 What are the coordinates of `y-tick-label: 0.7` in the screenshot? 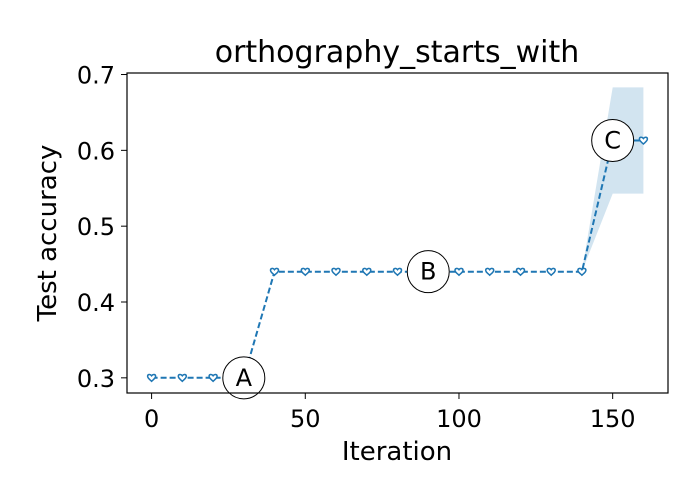 It's located at (96, 76).